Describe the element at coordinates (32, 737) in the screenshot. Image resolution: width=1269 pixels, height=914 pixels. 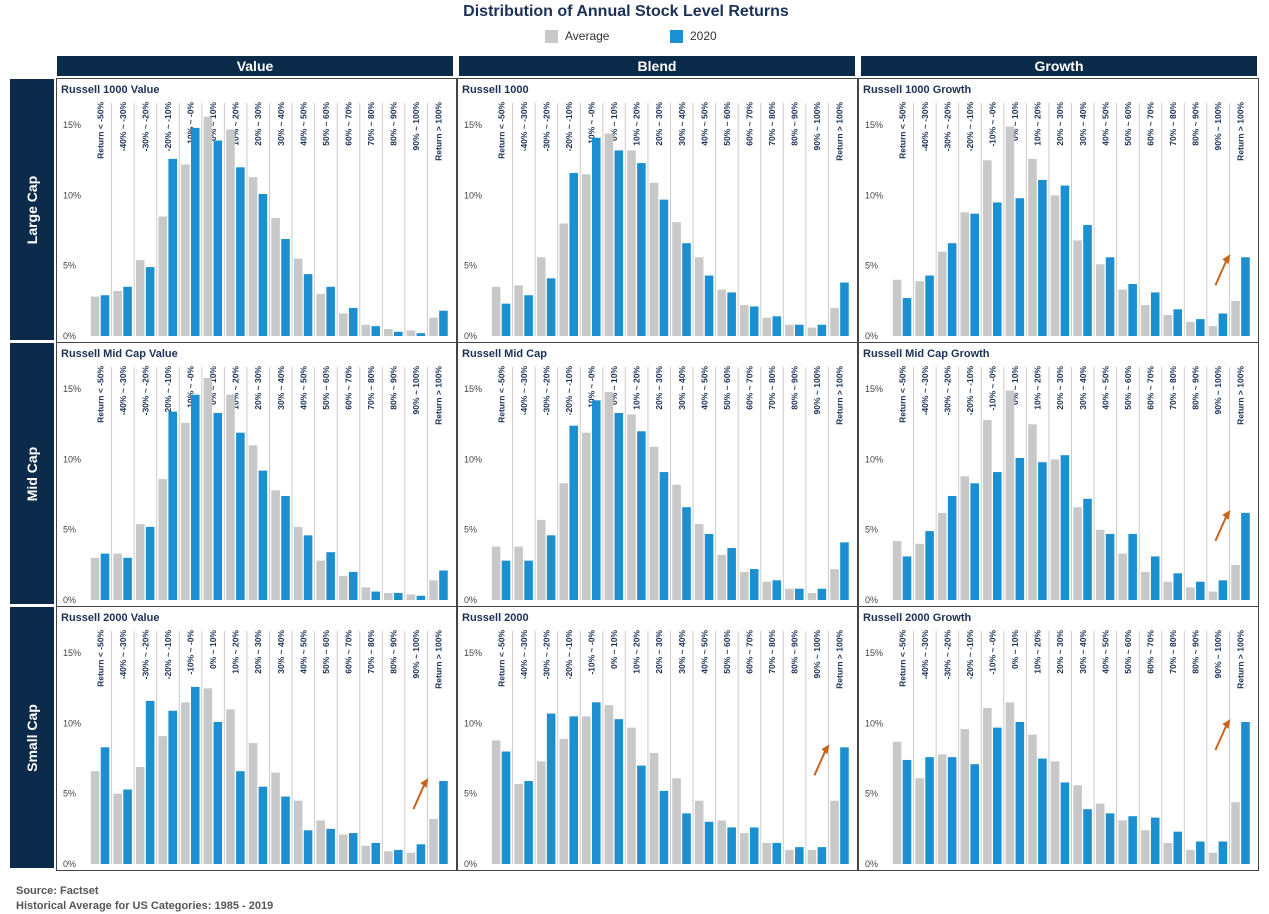
I see `row-header-small-cap: Small Cap` at that location.